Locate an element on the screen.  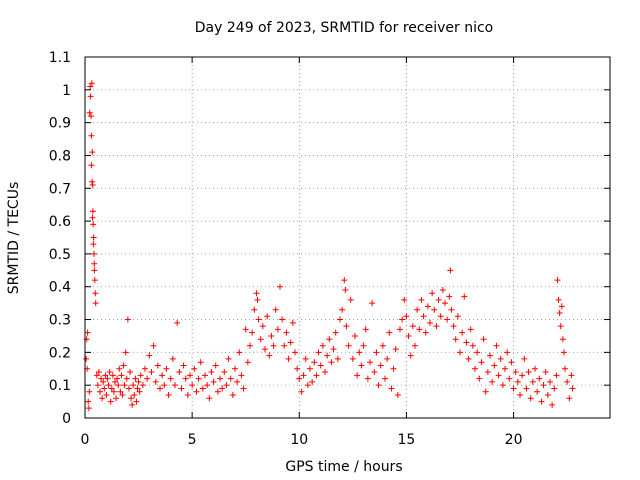
y-tick-label: 0.8 is located at coordinates (60, 156).